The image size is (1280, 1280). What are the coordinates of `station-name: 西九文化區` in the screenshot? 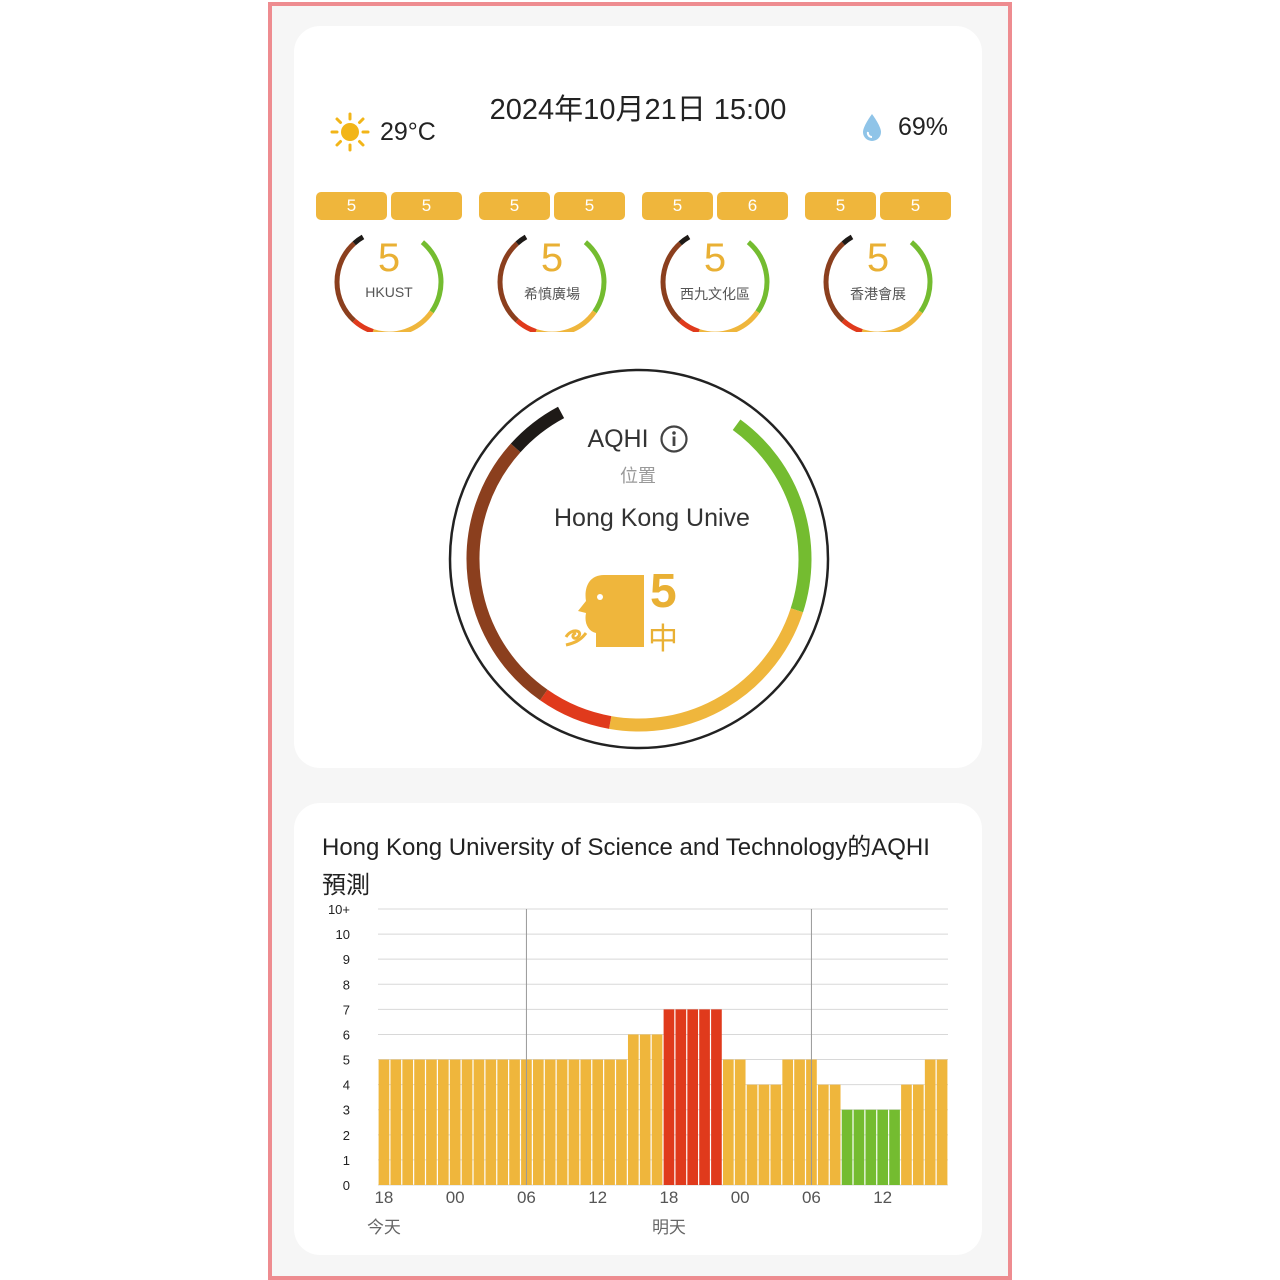 It's located at (715, 294).